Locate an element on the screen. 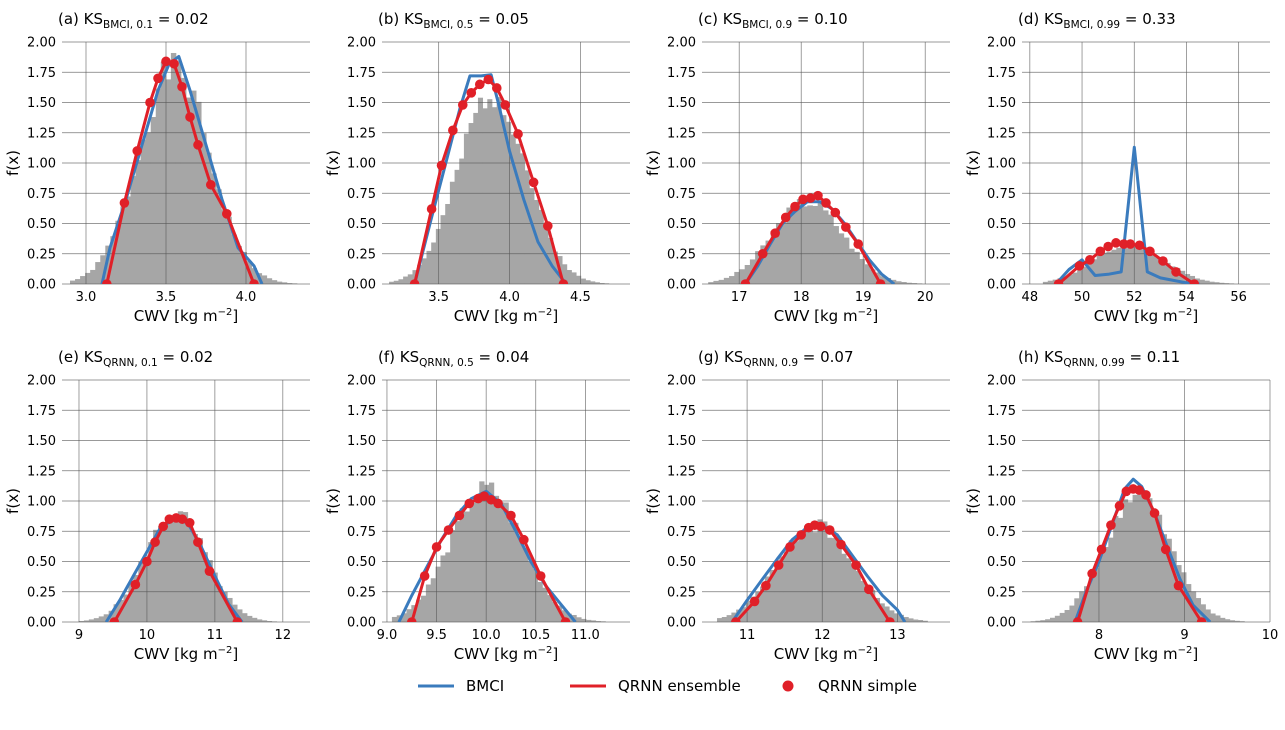 This screenshot has width=1285, height=730. x-tick-label: 56 is located at coordinates (1238, 297).